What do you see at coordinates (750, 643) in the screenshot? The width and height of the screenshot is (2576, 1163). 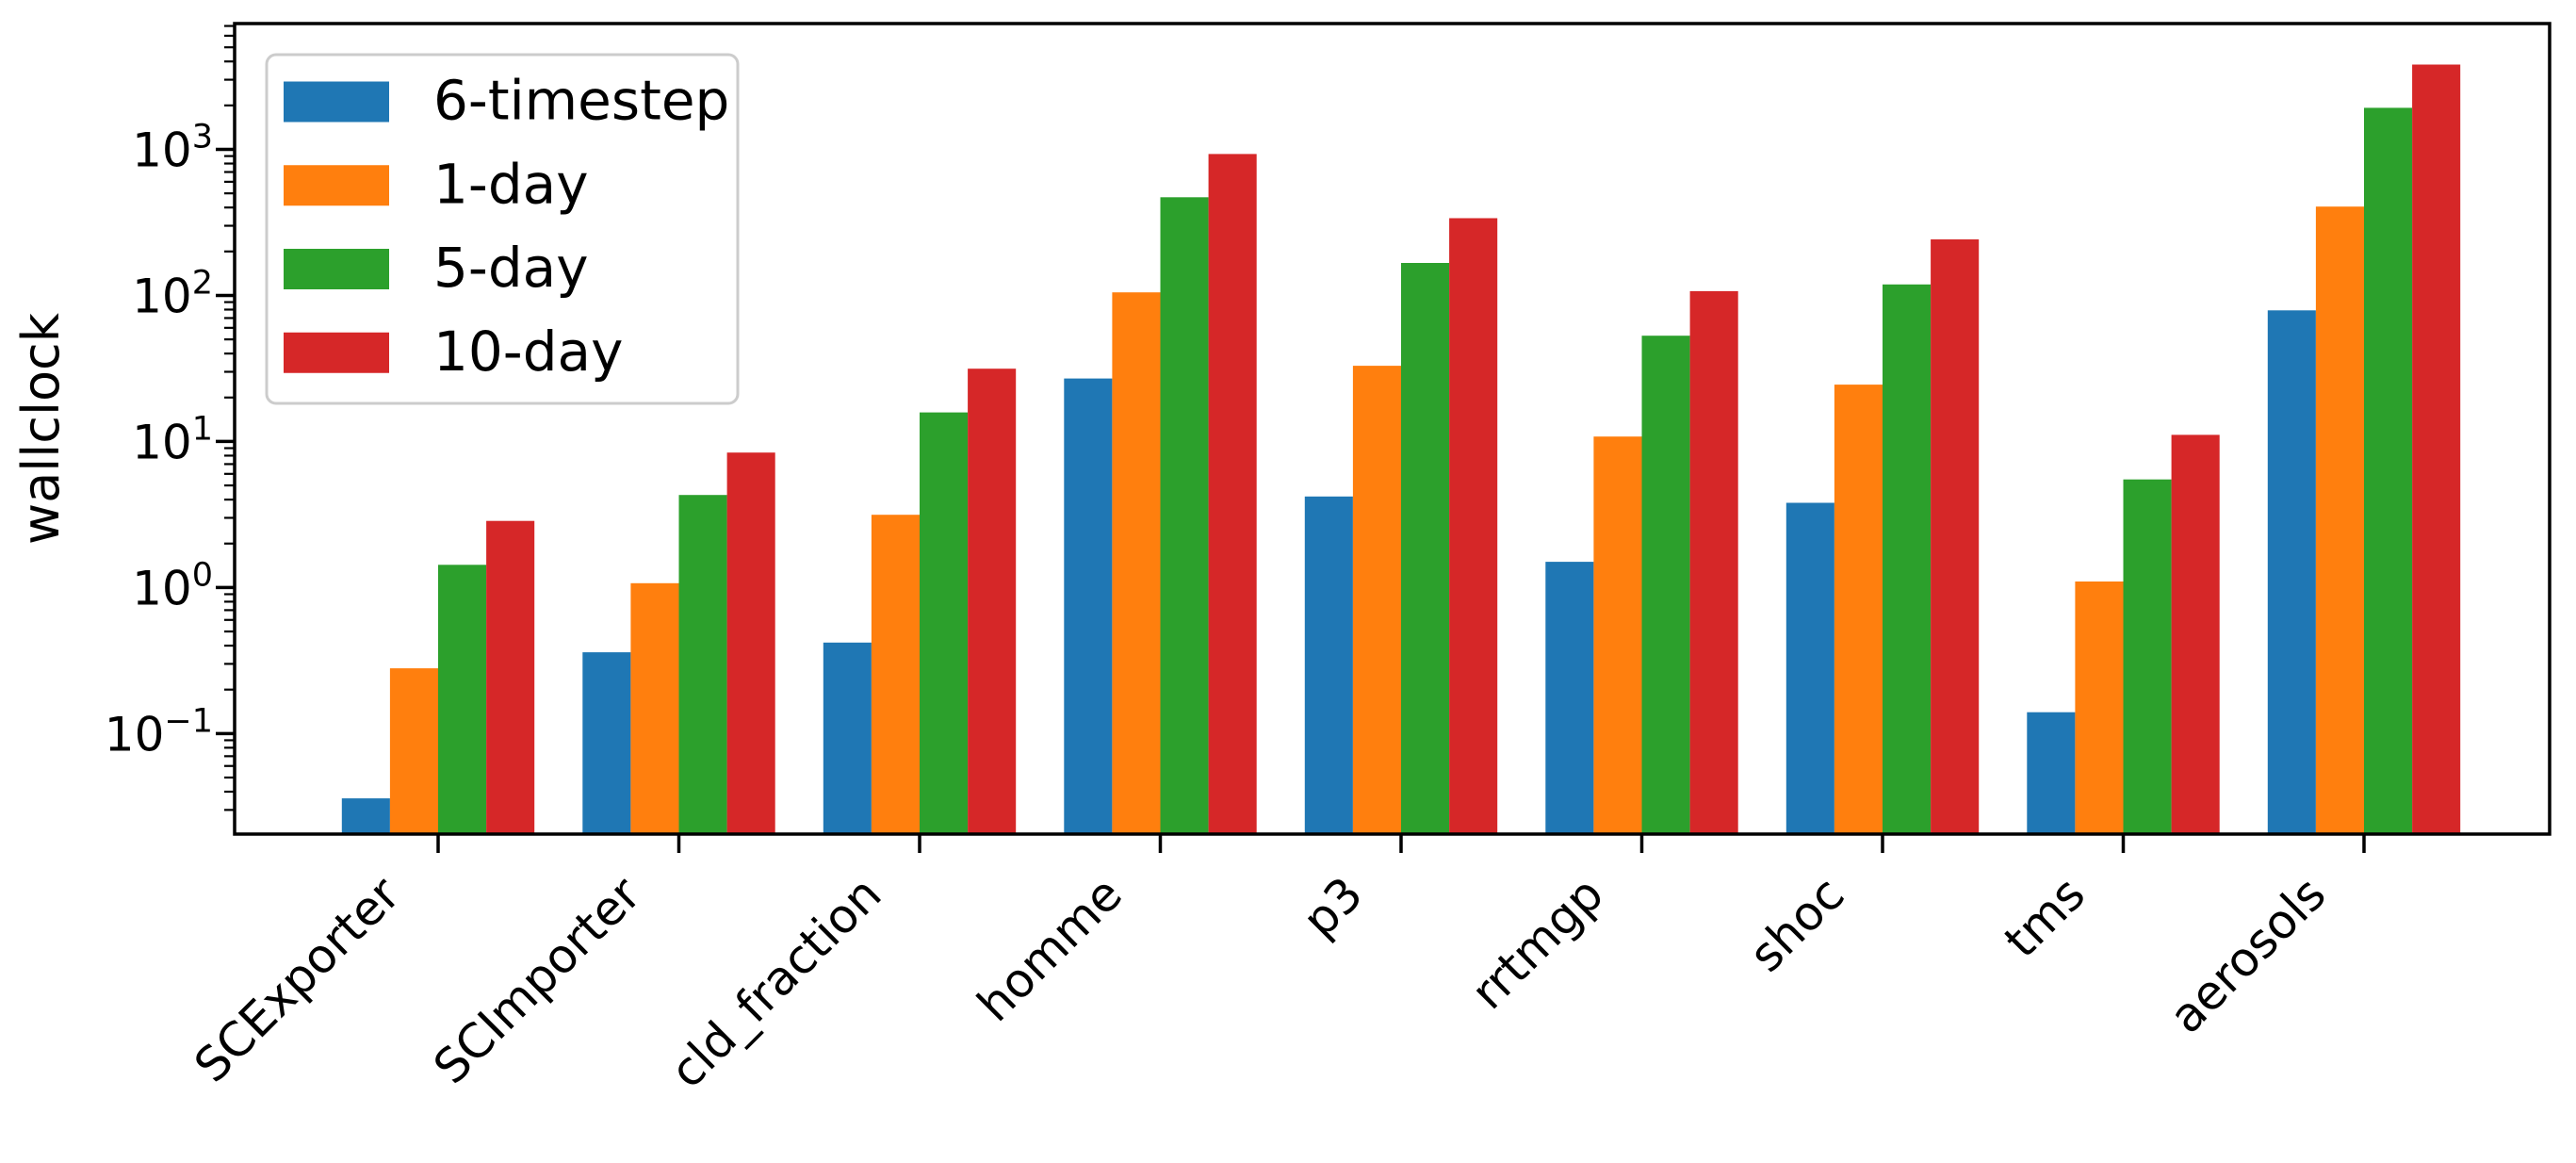 I see `bar-SCImporter-10-day` at bounding box center [750, 643].